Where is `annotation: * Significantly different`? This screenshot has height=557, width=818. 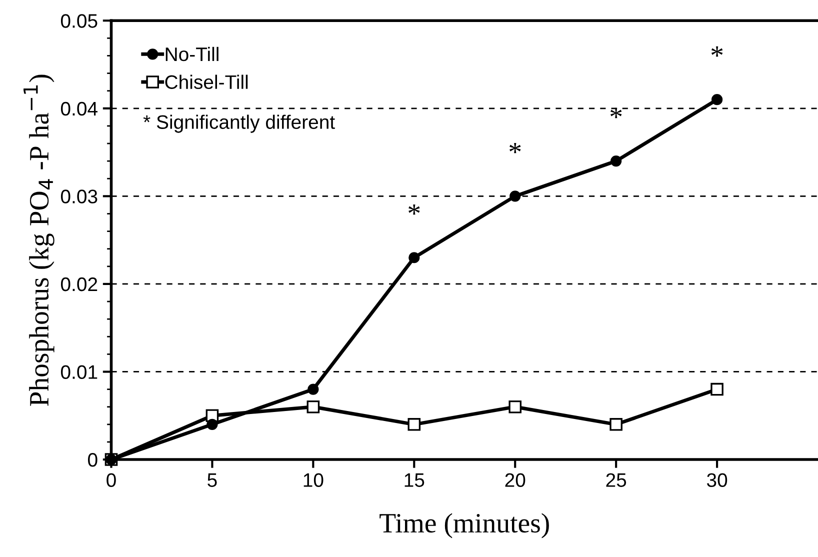 annotation: * Significantly different is located at coordinates (239, 123).